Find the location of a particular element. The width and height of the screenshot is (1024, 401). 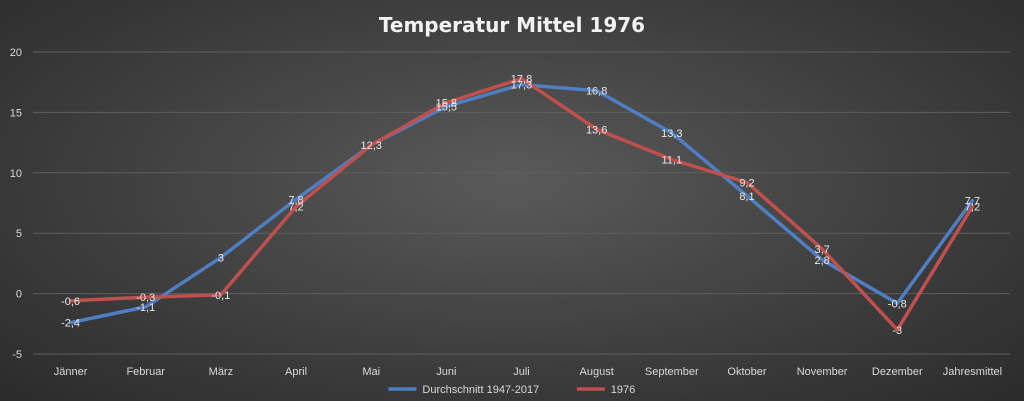

x-tick-label: Jänner is located at coordinates (71, 372).